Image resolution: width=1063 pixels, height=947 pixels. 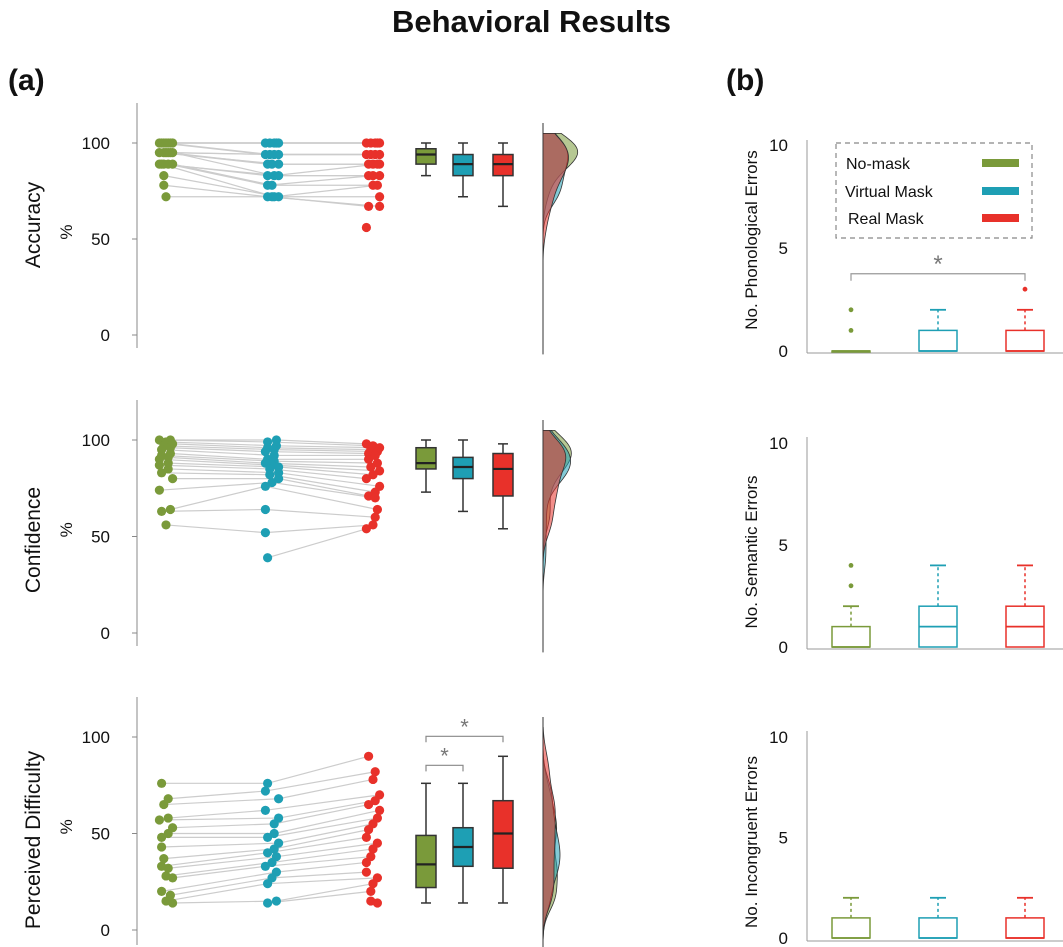 What do you see at coordinates (886, 219) in the screenshot?
I see `legend-label: Real Mask` at bounding box center [886, 219].